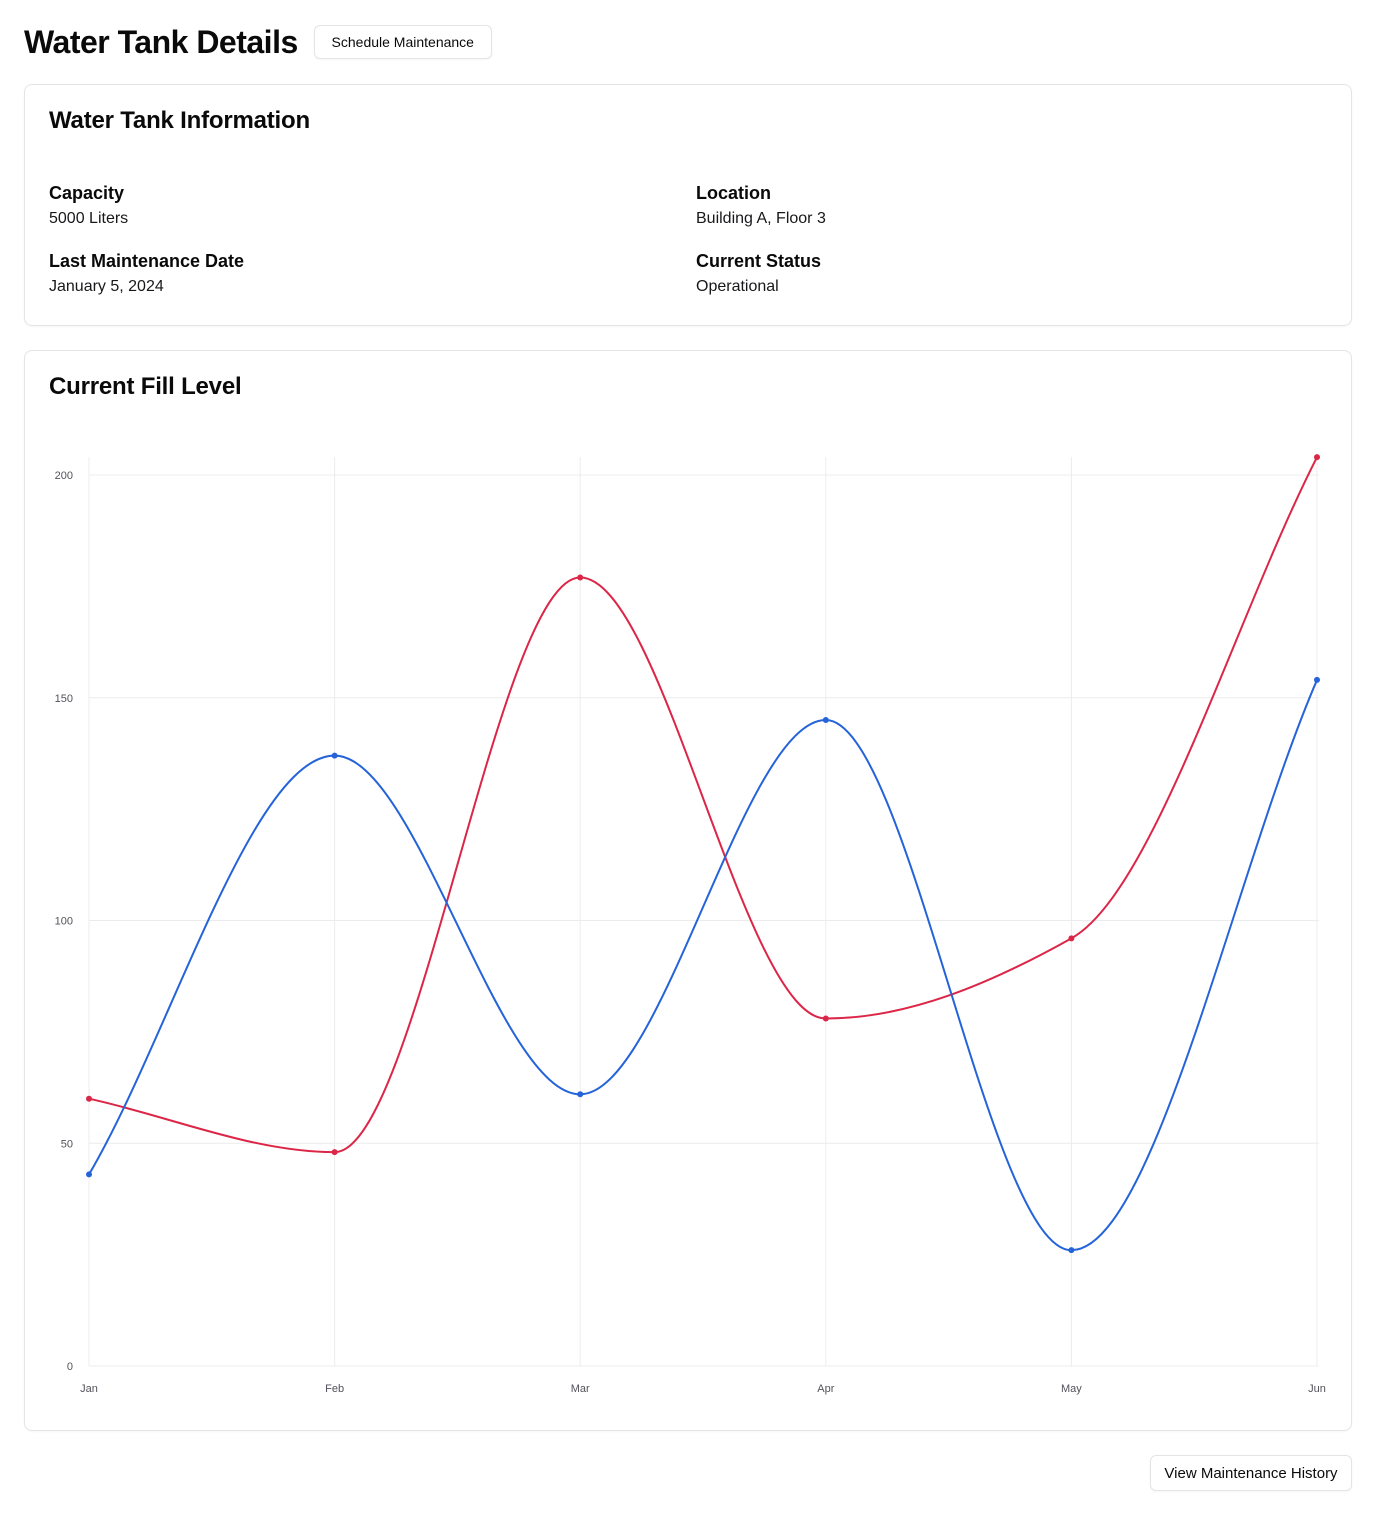  What do you see at coordinates (64, 699) in the screenshot?
I see `y-tick-label: 150` at bounding box center [64, 699].